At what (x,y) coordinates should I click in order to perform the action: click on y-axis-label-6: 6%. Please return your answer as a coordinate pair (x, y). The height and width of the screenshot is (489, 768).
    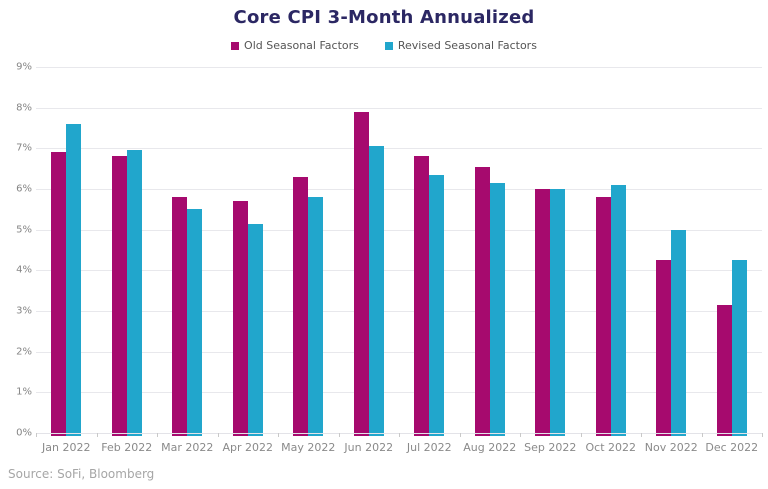
    Looking at the image, I should click on (24, 189).